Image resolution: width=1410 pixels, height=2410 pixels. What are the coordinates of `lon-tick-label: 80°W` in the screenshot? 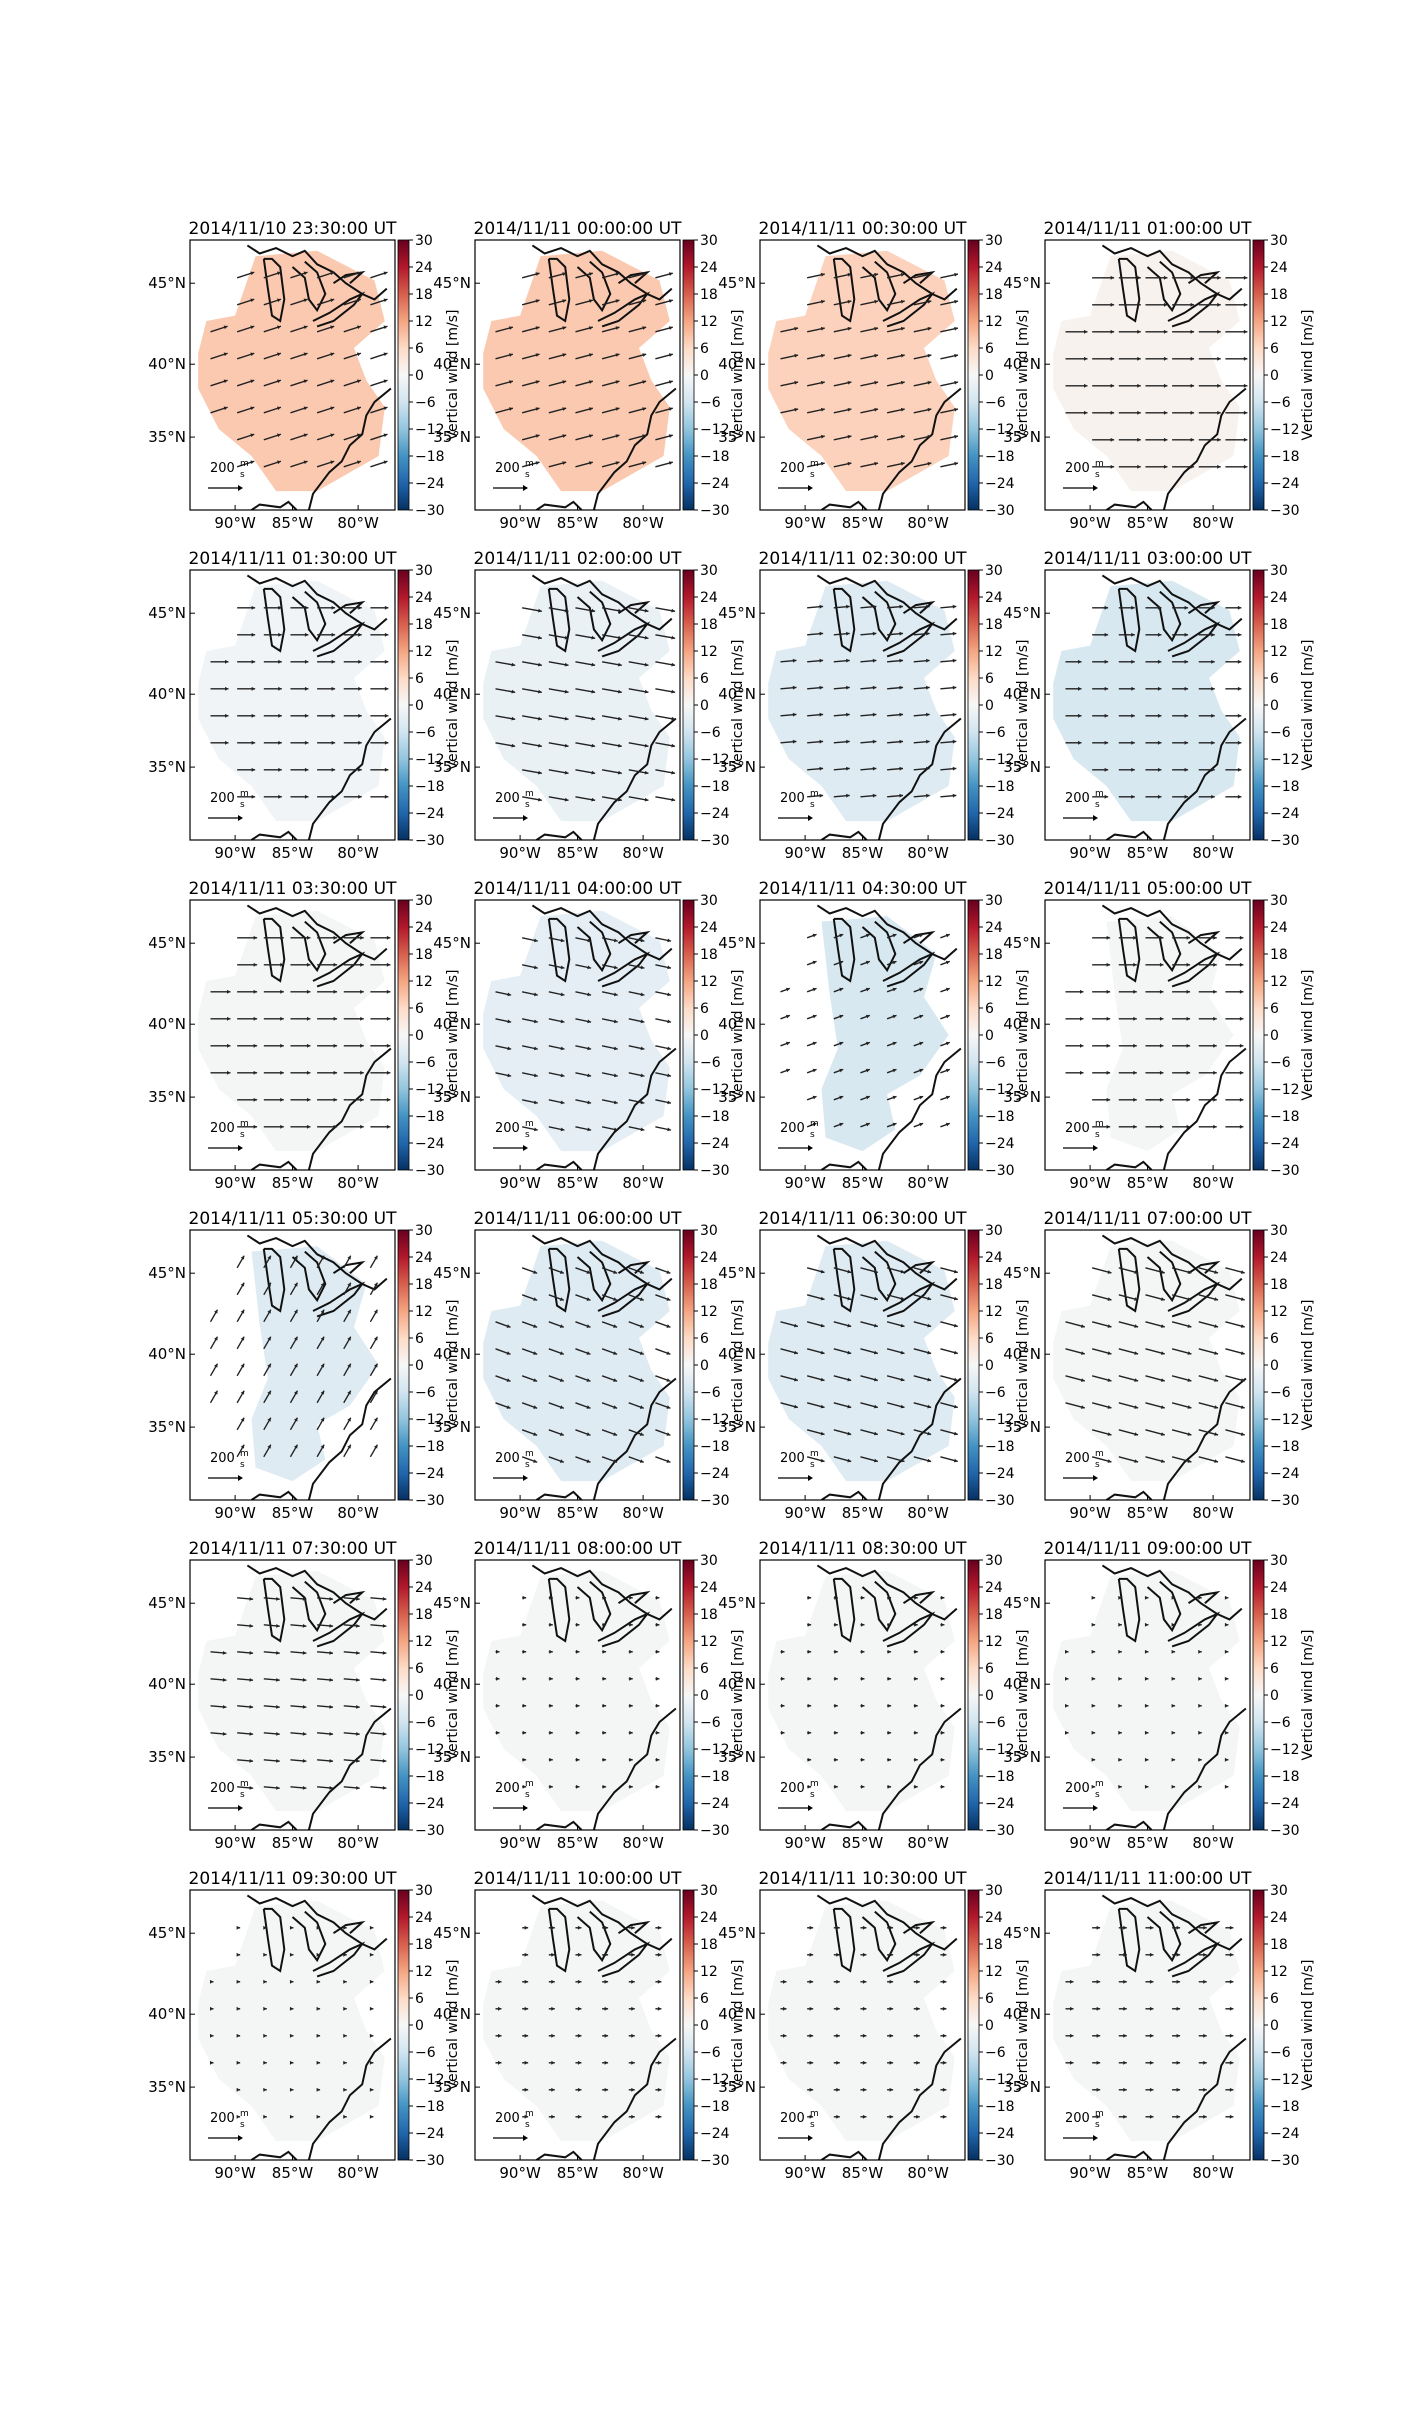 It's located at (928, 853).